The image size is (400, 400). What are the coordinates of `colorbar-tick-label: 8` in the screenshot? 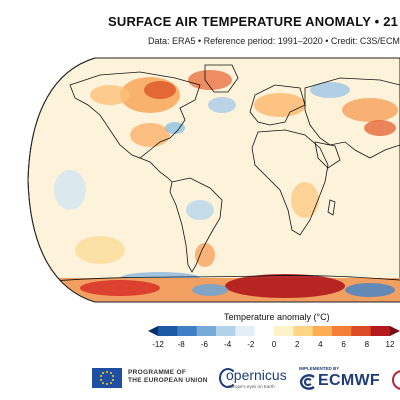 It's located at (367, 344).